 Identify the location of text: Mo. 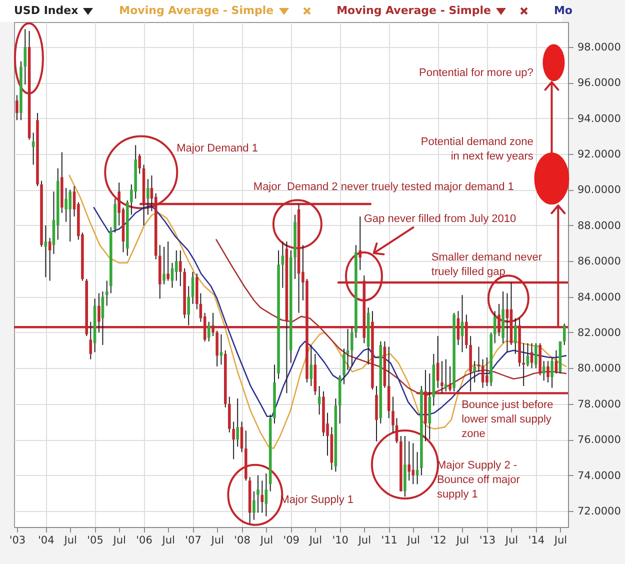
(563, 11).